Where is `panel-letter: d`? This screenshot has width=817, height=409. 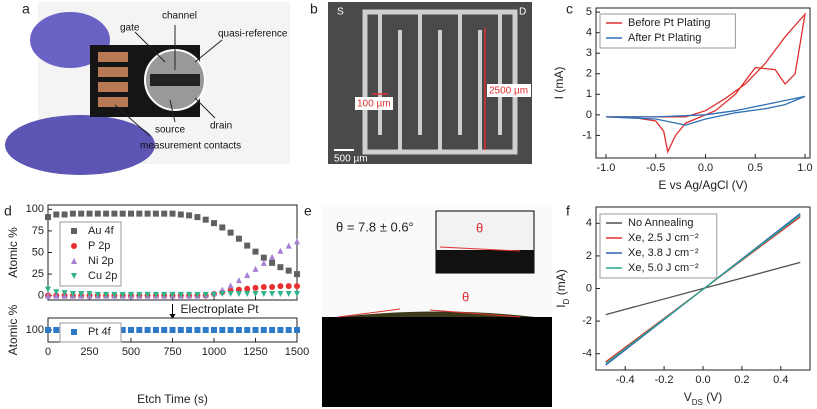
panel-letter: d is located at coordinates (8, 211).